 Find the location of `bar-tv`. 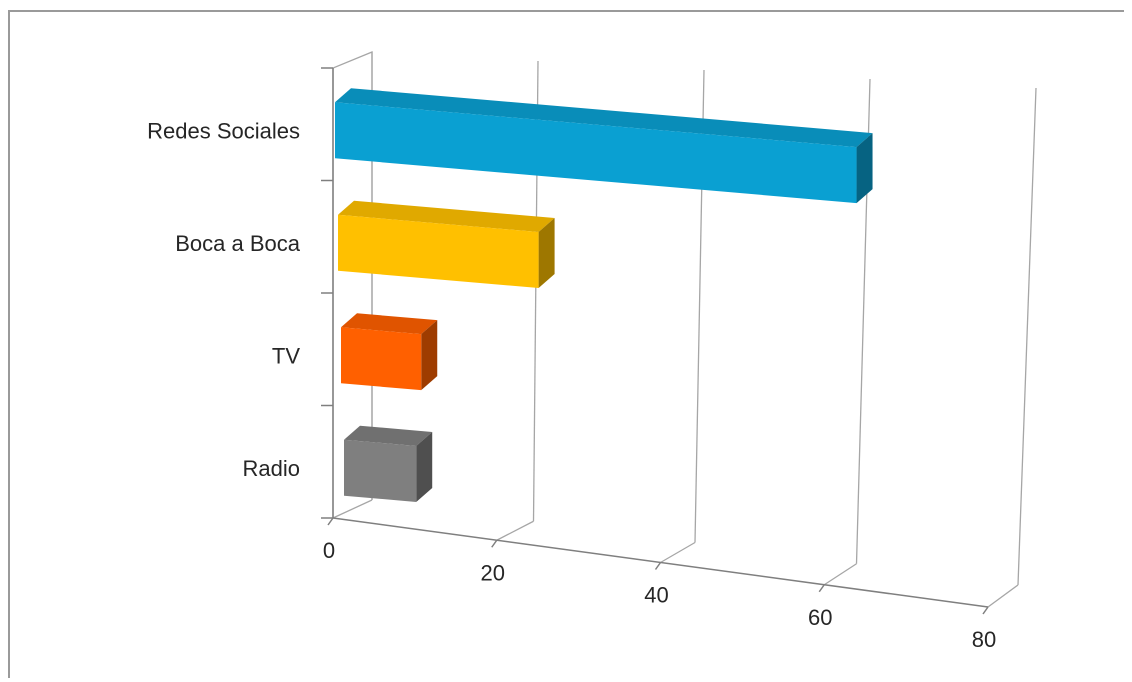

bar-tv is located at coordinates (389, 352).